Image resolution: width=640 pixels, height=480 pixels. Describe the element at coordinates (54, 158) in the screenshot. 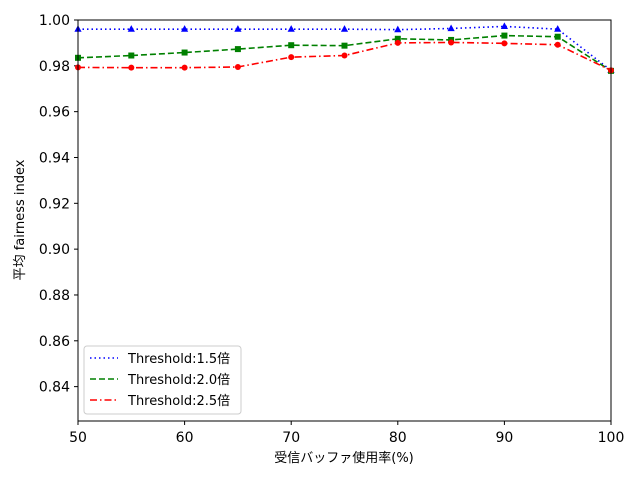

I see `y-tick-label: 0.94` at that location.